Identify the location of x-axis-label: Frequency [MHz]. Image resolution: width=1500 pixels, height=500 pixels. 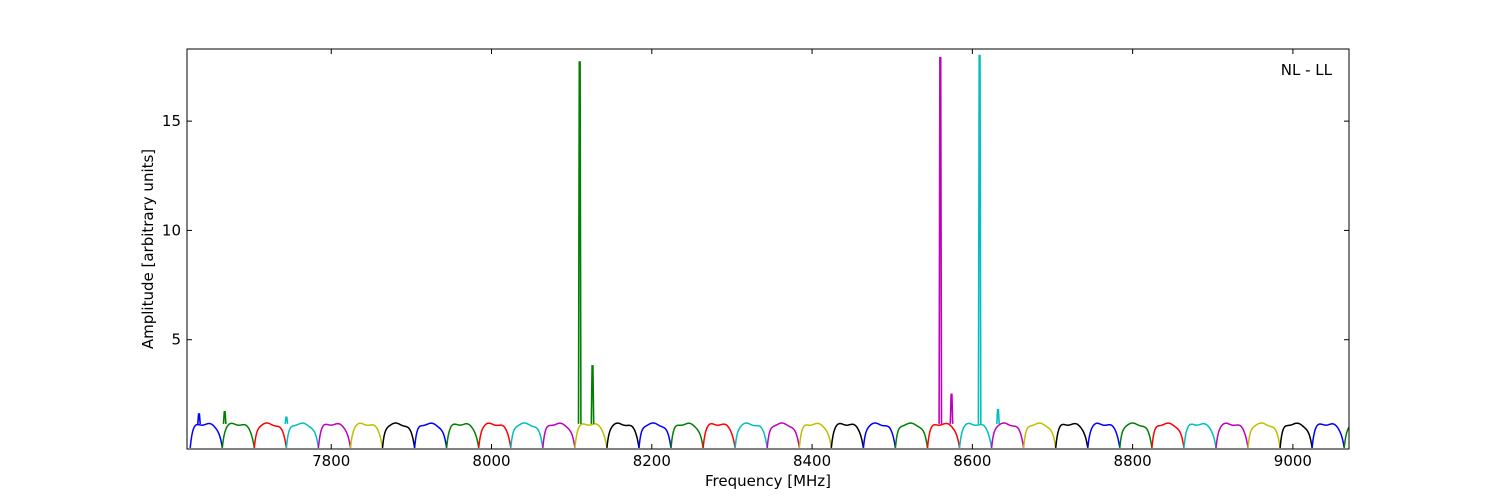
(768, 481).